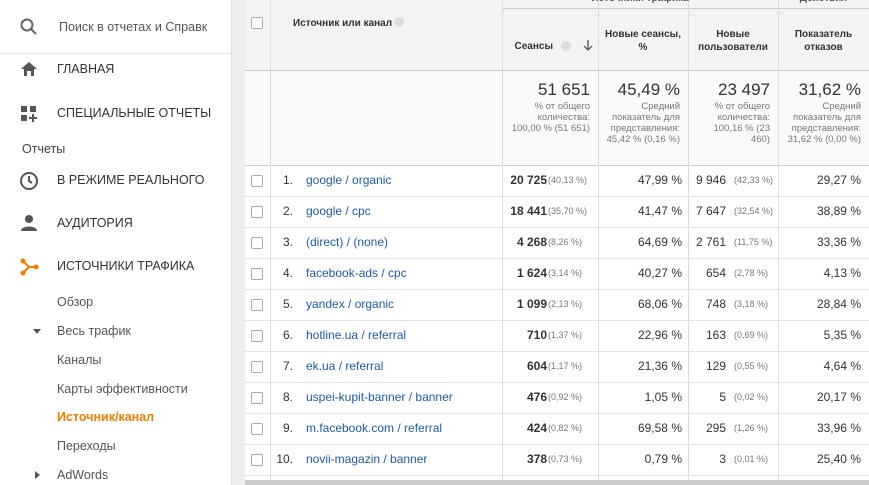 The height and width of the screenshot is (485, 869). I want to click on nav-sub-item: AdWords, so click(83, 475).